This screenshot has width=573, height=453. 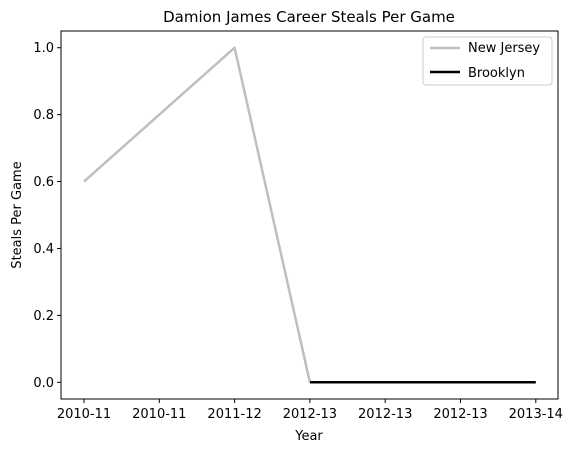 I want to click on chart-title: Damion James Career Steals Per Game, so click(x=309, y=17).